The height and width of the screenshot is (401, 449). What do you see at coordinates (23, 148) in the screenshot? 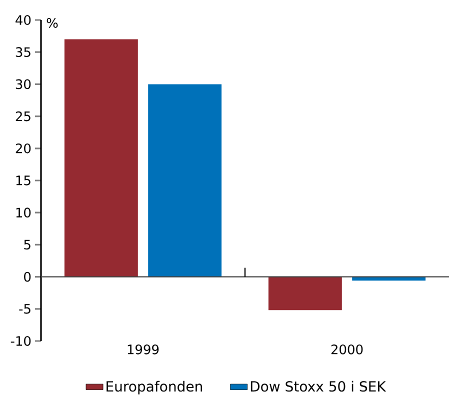
I see `y-tick-label: 20` at bounding box center [23, 148].